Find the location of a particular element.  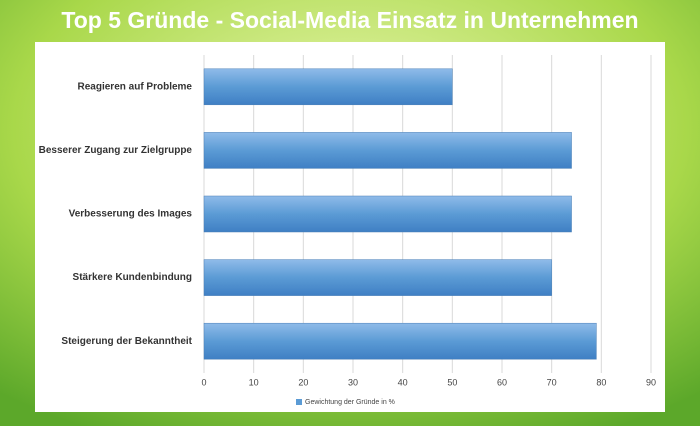

x-tick-label: 10 is located at coordinates (254, 382).